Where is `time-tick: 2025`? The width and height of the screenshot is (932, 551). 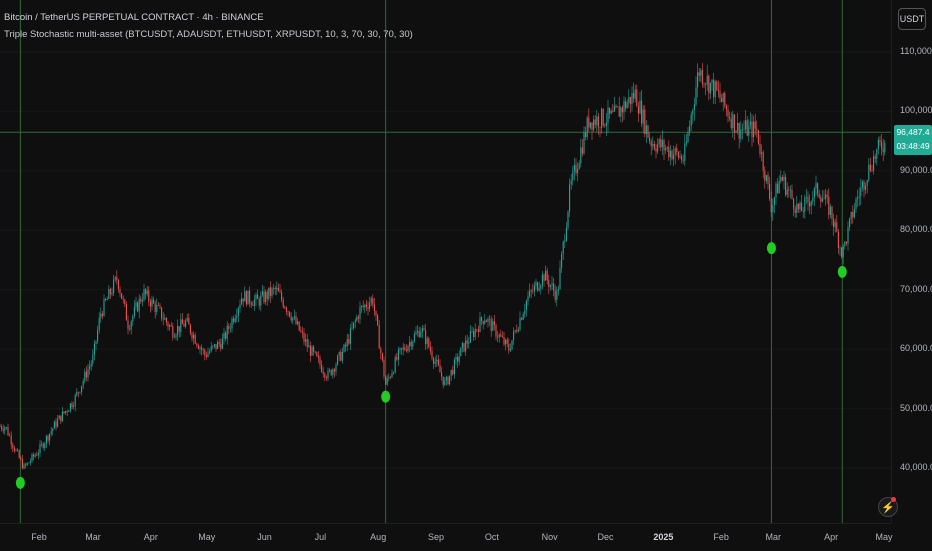
time-tick: 2025 is located at coordinates (663, 537).